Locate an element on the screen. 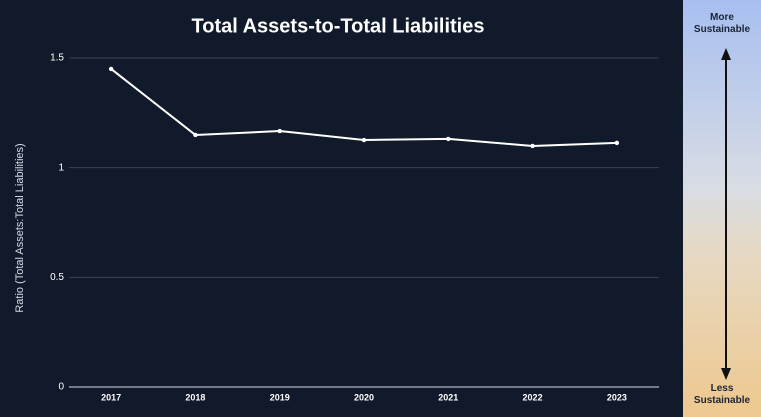 The height and width of the screenshot is (417, 761). x-tick-label: 2022 is located at coordinates (533, 397).